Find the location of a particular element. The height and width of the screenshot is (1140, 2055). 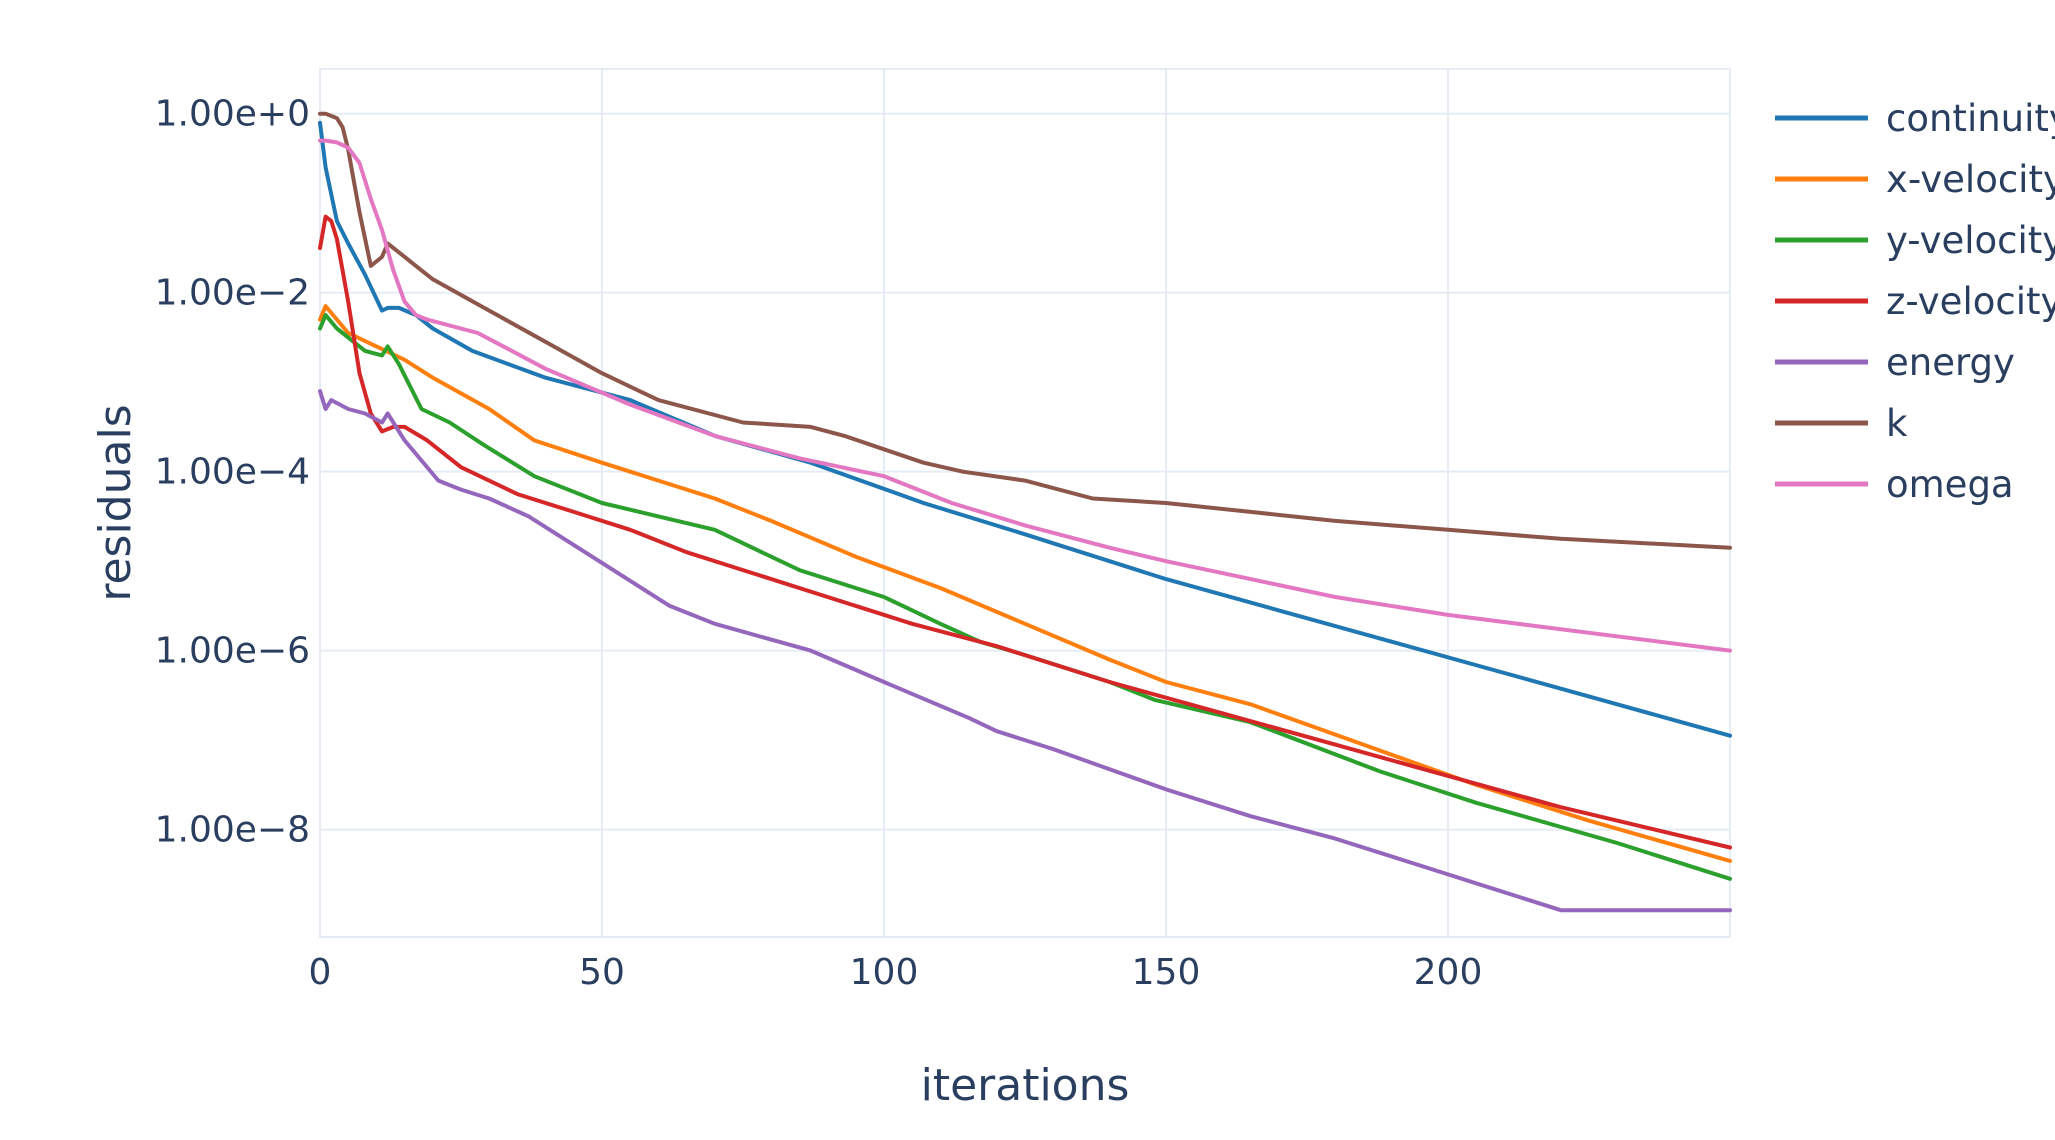

legend-label: continuity is located at coordinates (1970, 118).